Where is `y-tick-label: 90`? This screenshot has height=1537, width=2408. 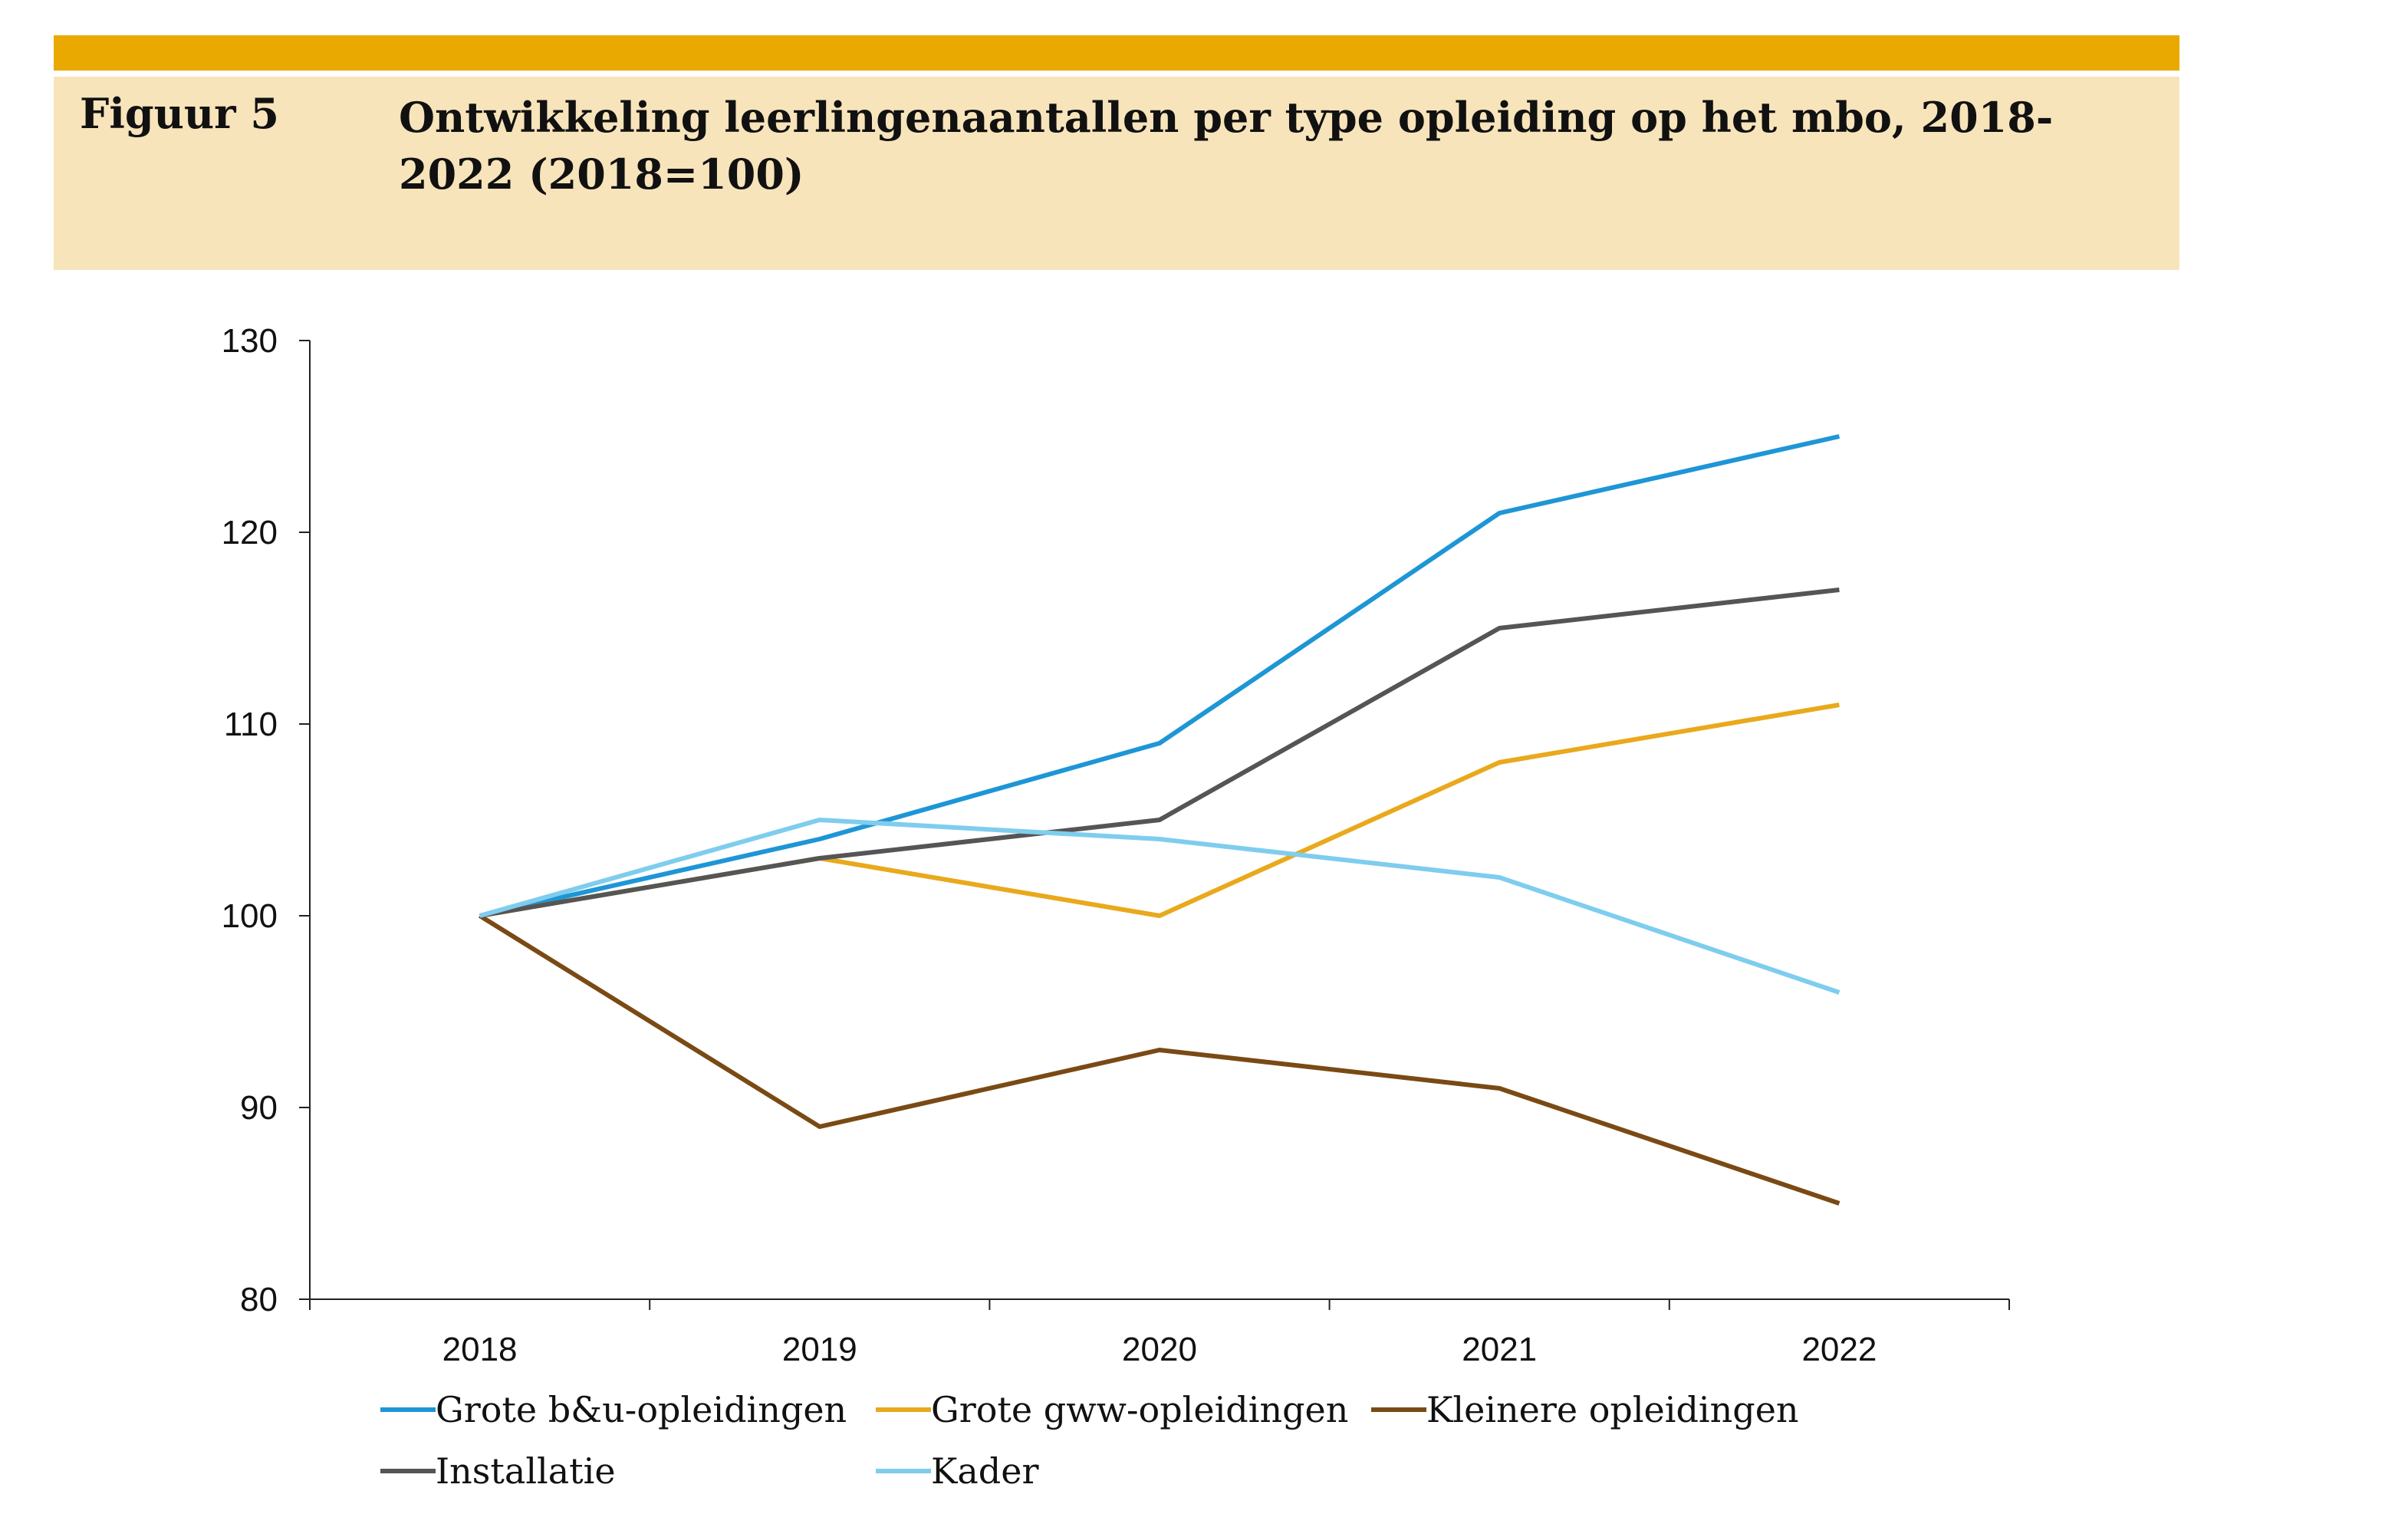 y-tick-label: 90 is located at coordinates (259, 1108).